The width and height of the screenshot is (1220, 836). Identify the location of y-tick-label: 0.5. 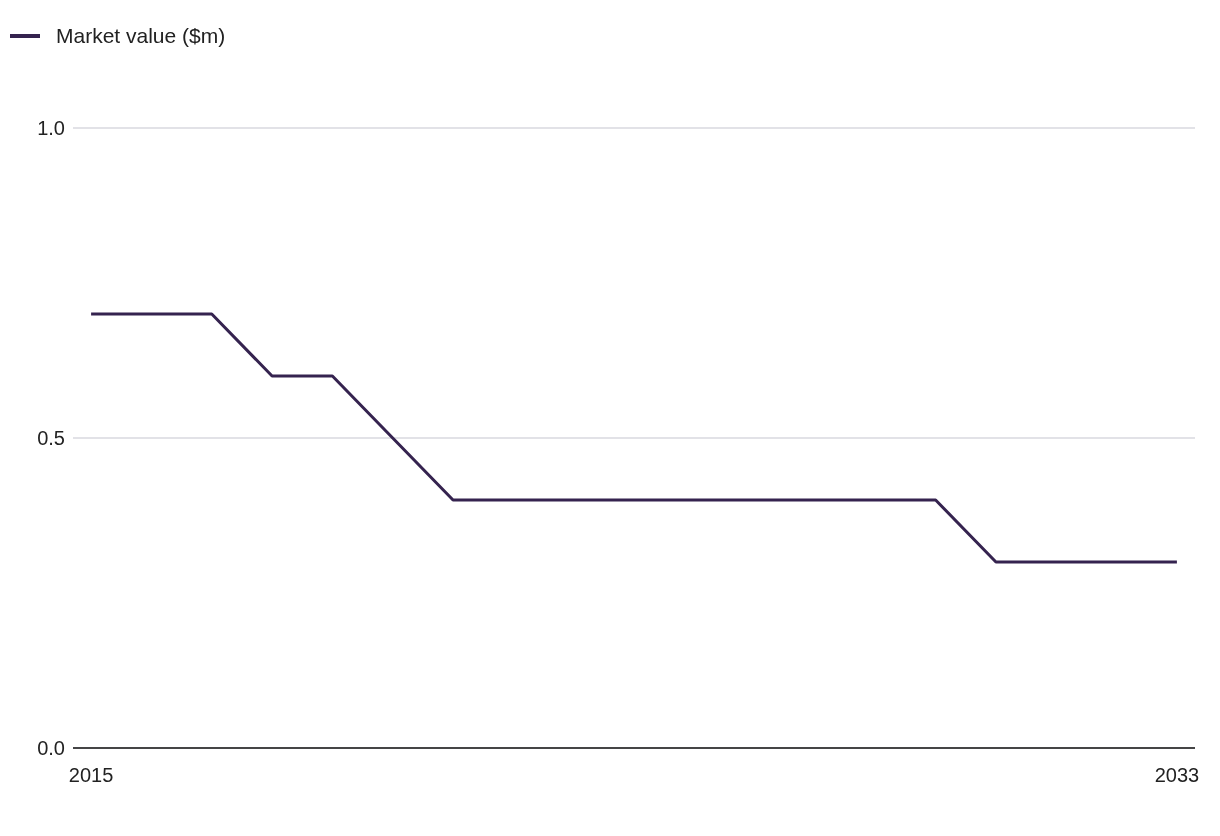
(51, 438).